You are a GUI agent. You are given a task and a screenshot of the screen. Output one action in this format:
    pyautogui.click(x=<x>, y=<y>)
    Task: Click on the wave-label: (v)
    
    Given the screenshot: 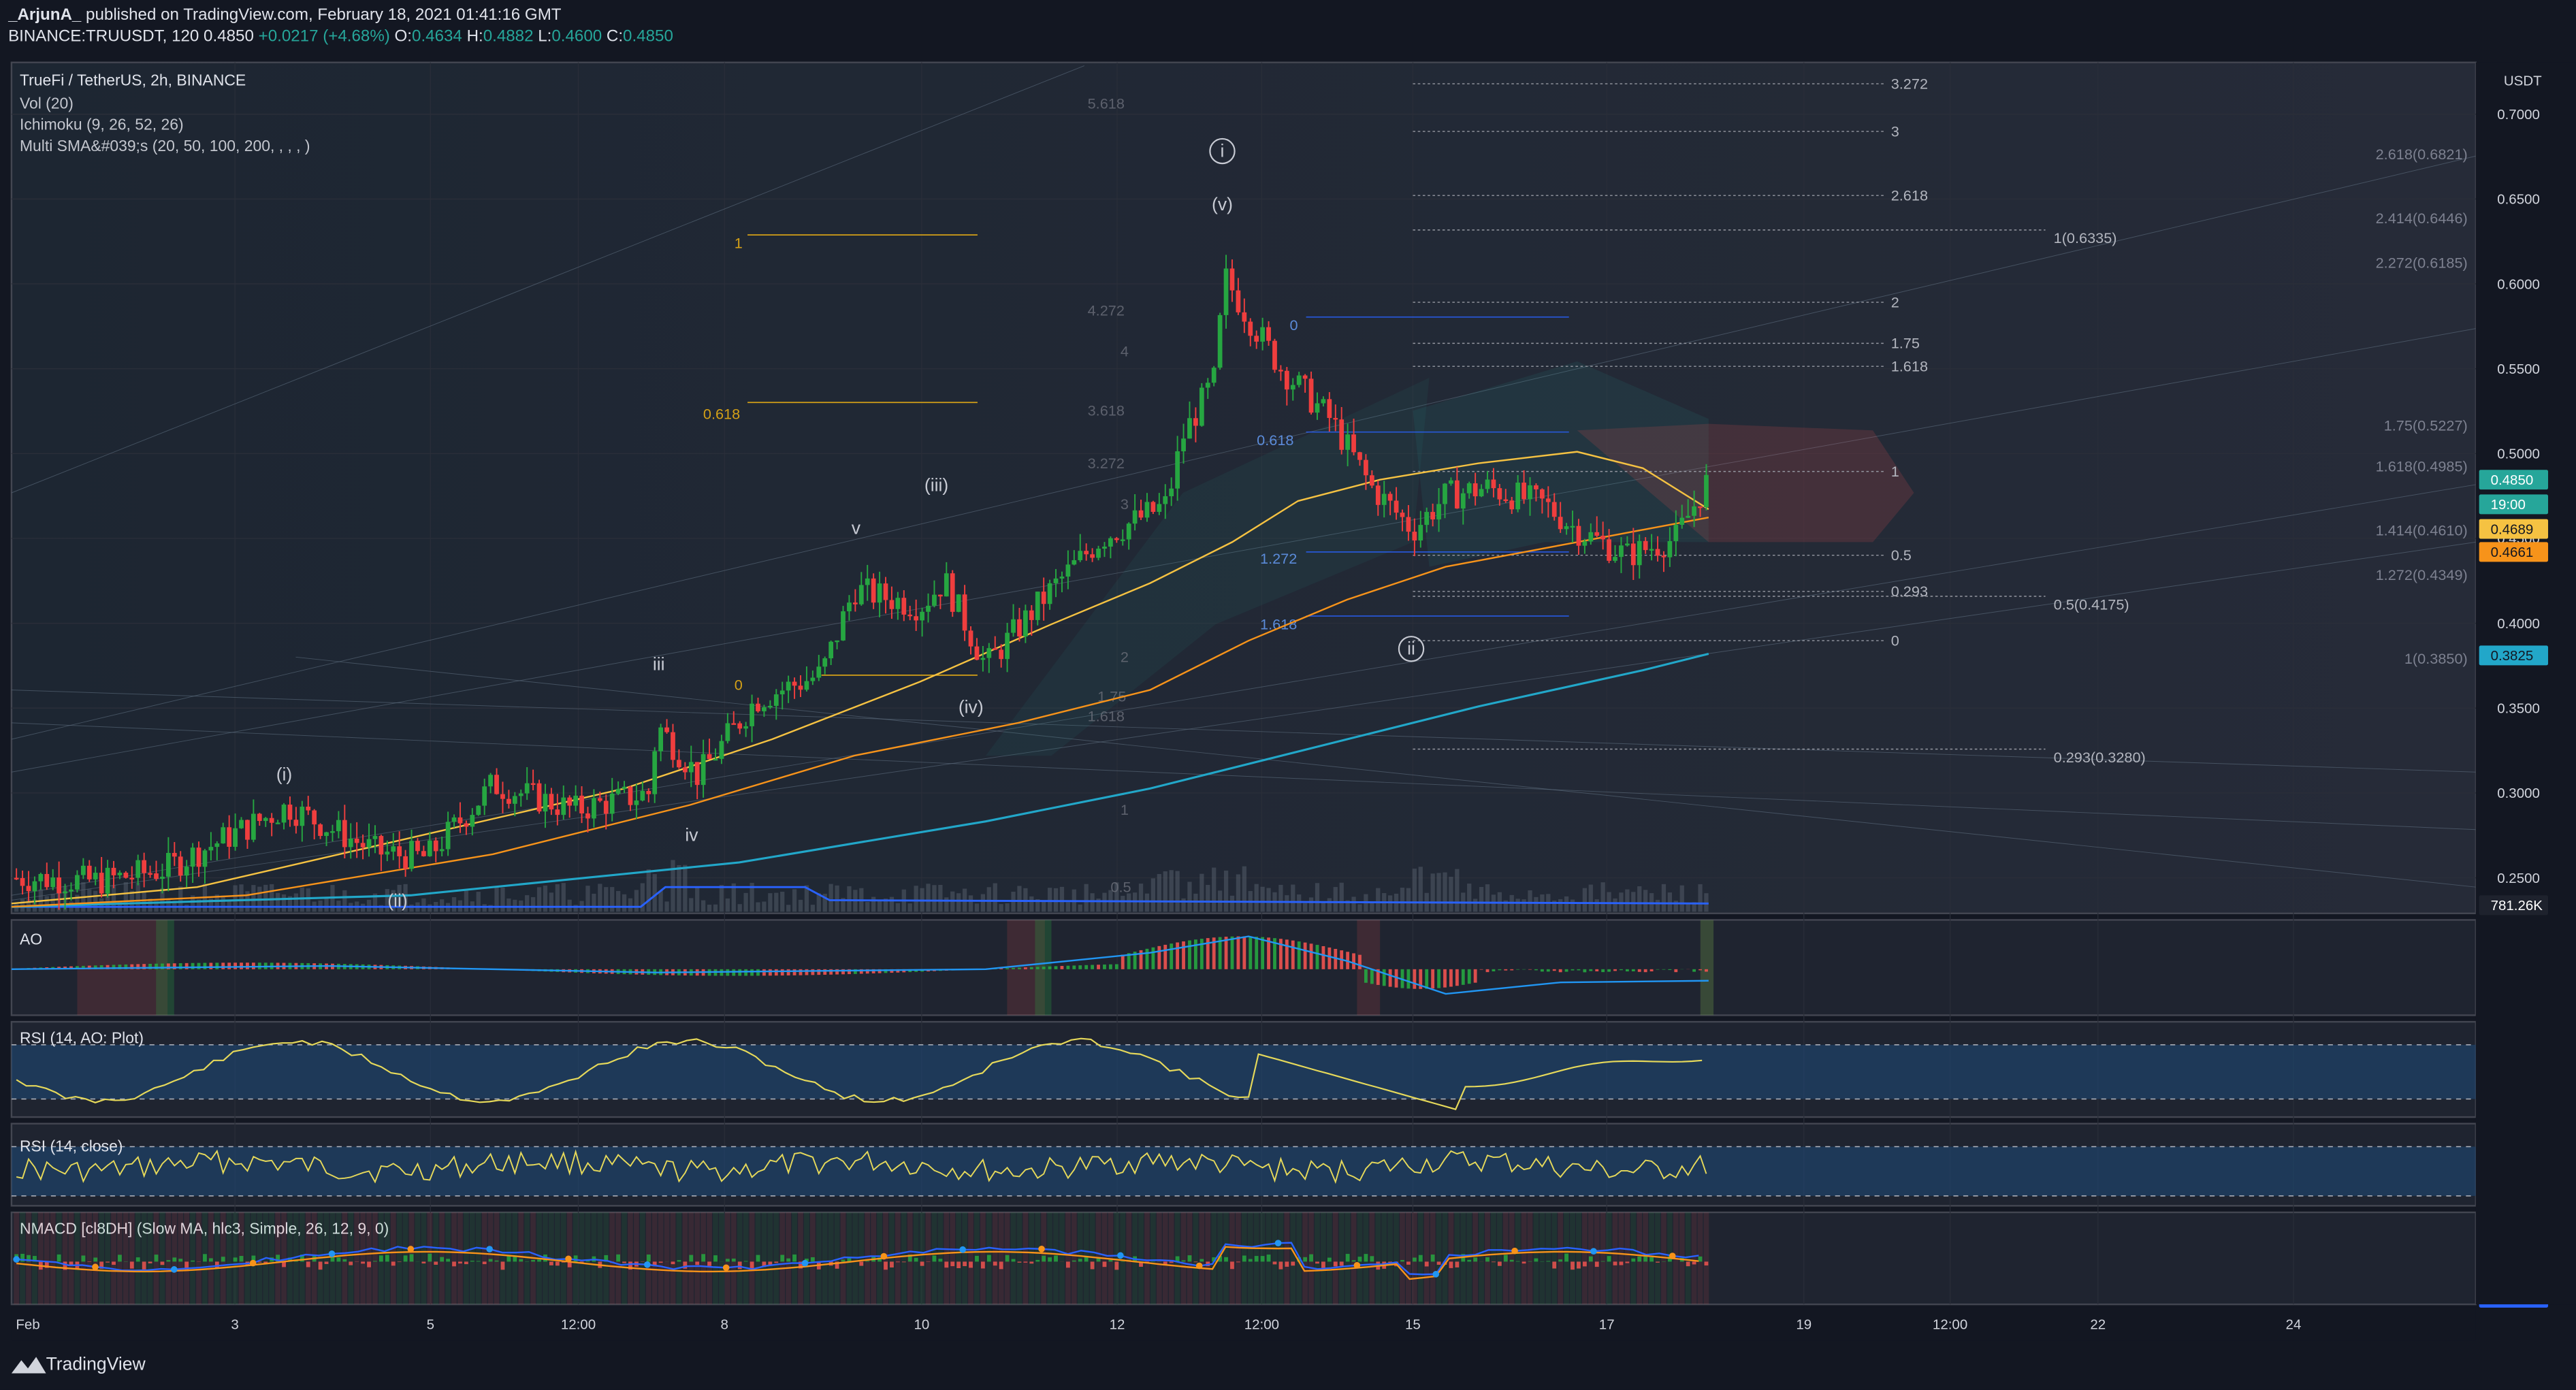 What is the action you would take?
    pyautogui.click(x=1223, y=204)
    